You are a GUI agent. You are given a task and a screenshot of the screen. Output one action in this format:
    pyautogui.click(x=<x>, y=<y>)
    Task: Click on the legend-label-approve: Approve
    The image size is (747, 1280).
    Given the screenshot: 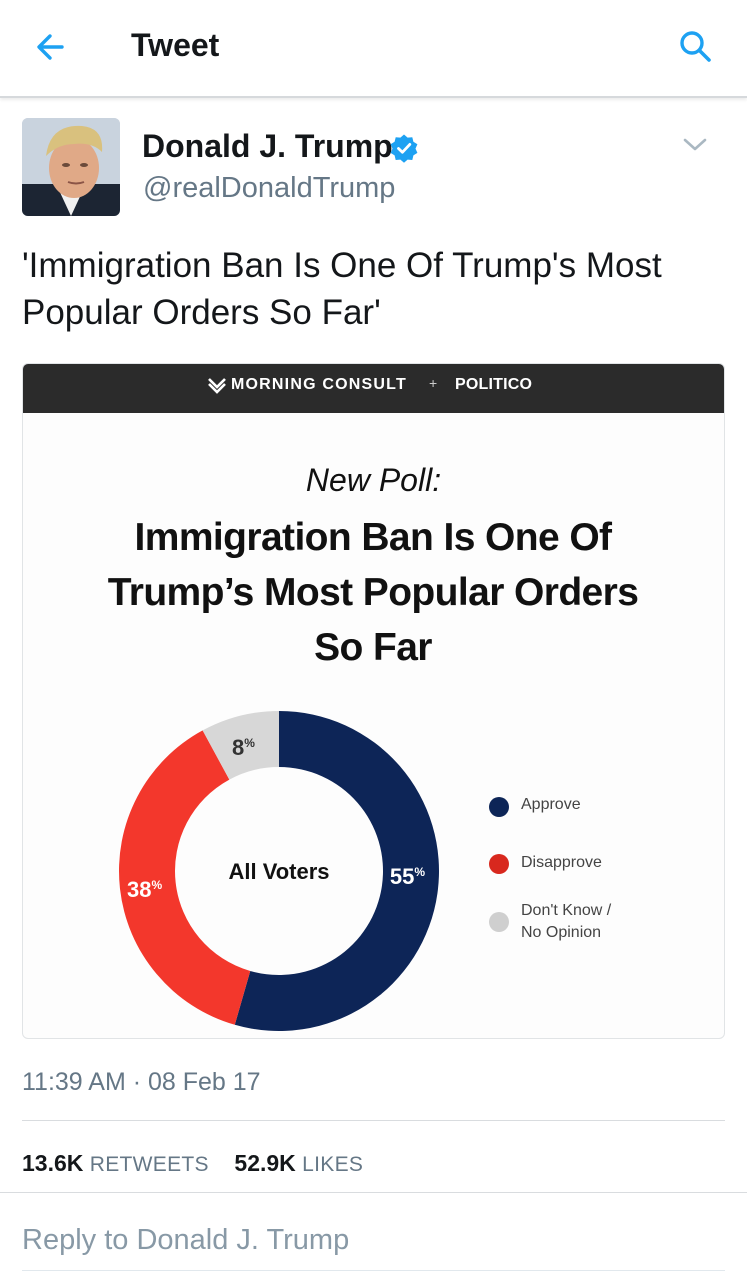 What is the action you would take?
    pyautogui.click(x=551, y=804)
    